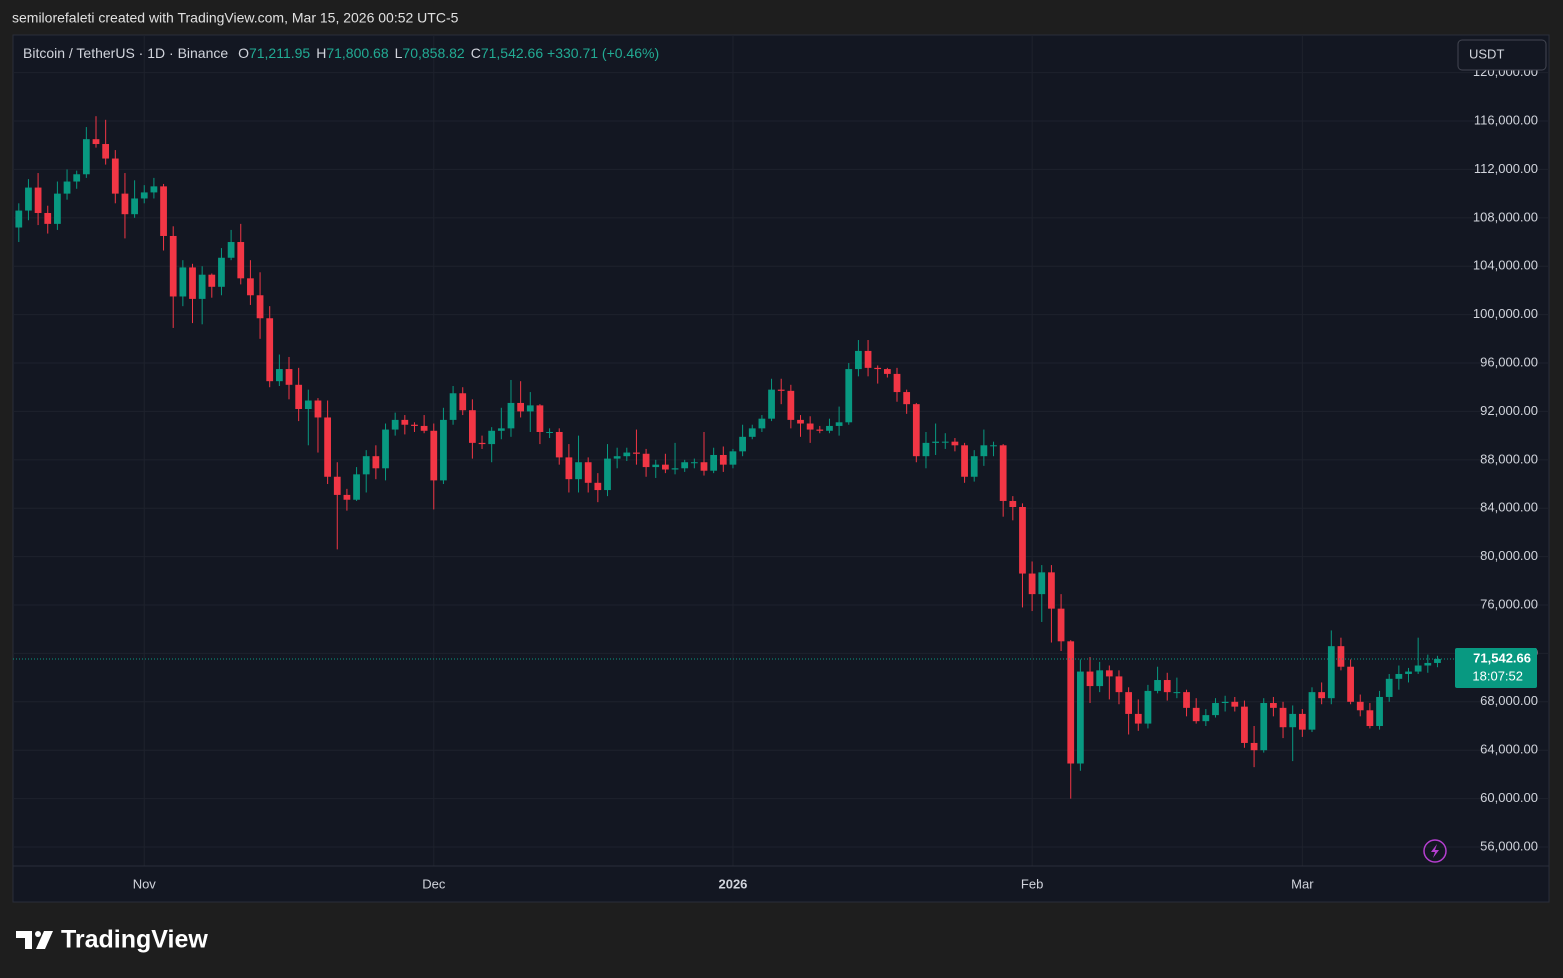 The image size is (1563, 978). I want to click on last-price-box, so click(1496, 667).